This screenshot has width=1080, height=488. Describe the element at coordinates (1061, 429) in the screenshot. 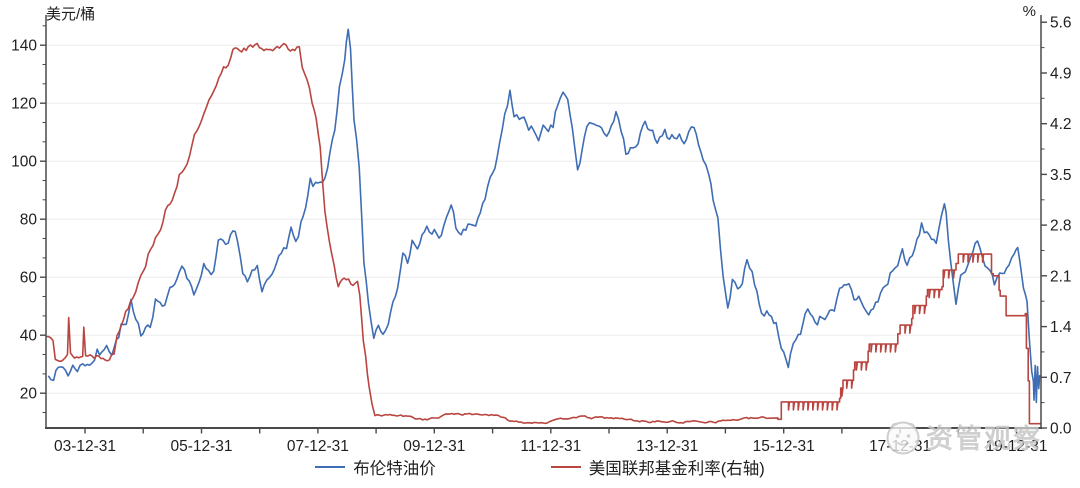

I see `svg-text: 0.0` at that location.